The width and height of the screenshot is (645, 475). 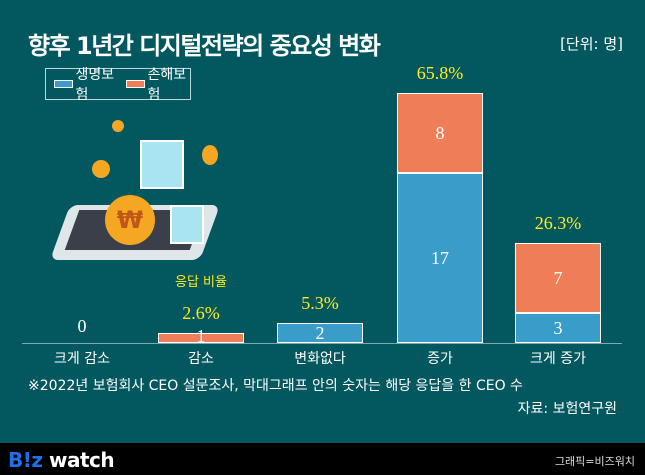 I want to click on bar-value-label: 7, so click(x=558, y=277).